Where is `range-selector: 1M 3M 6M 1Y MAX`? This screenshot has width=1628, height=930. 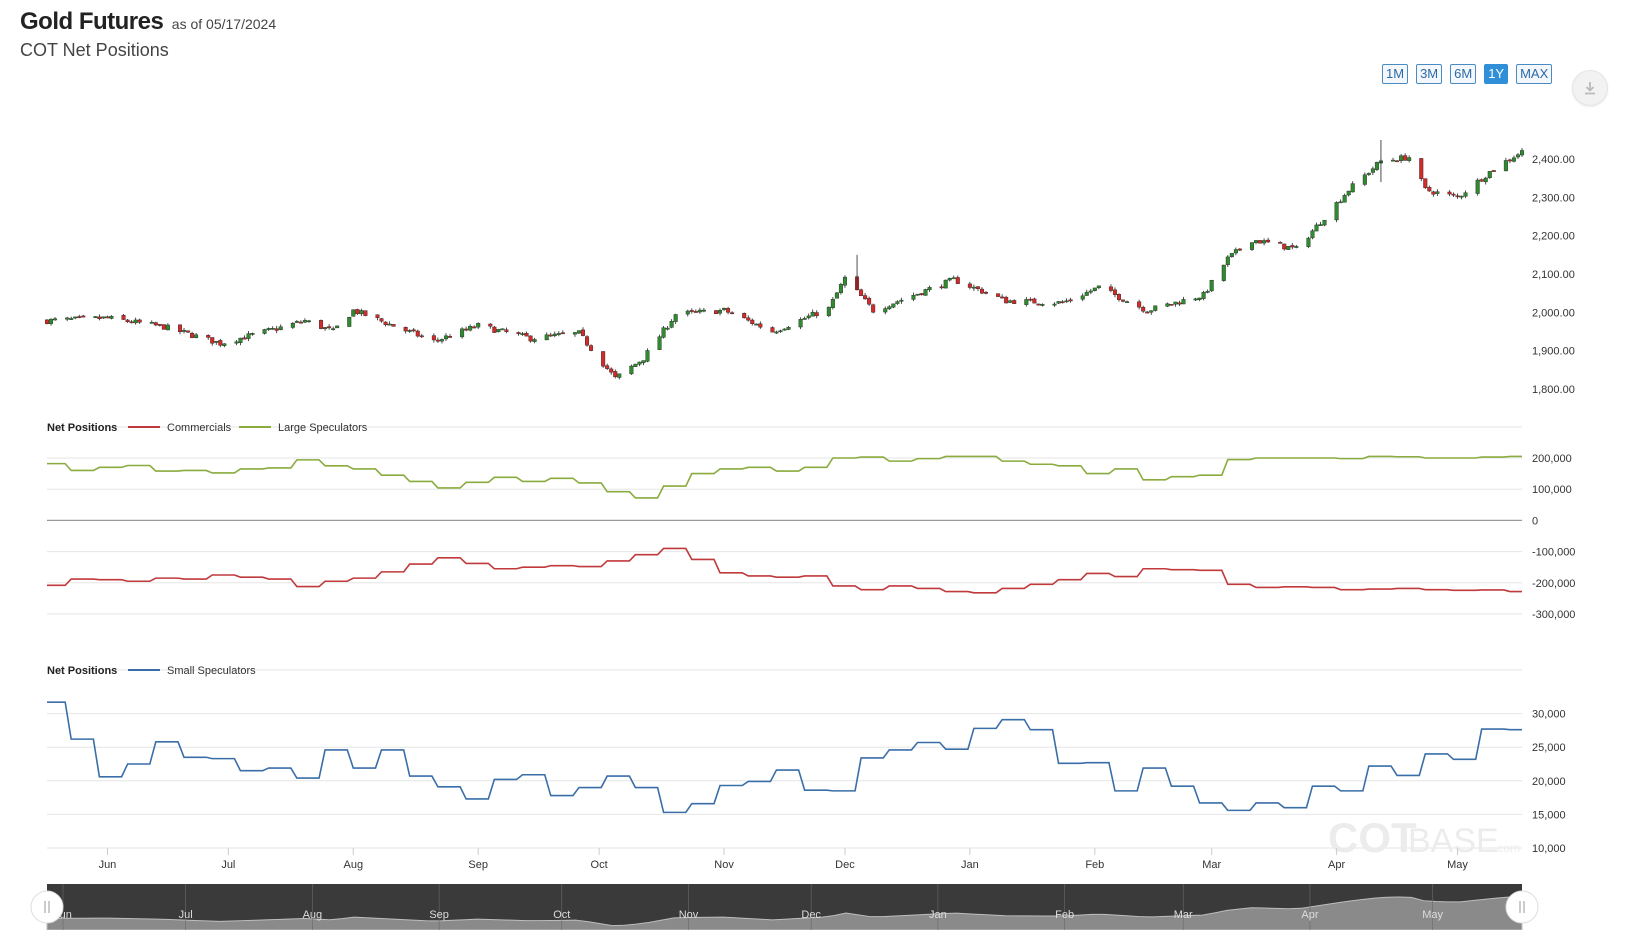
range-selector: 1M 3M 6M 1Y MAX is located at coordinates (1467, 74).